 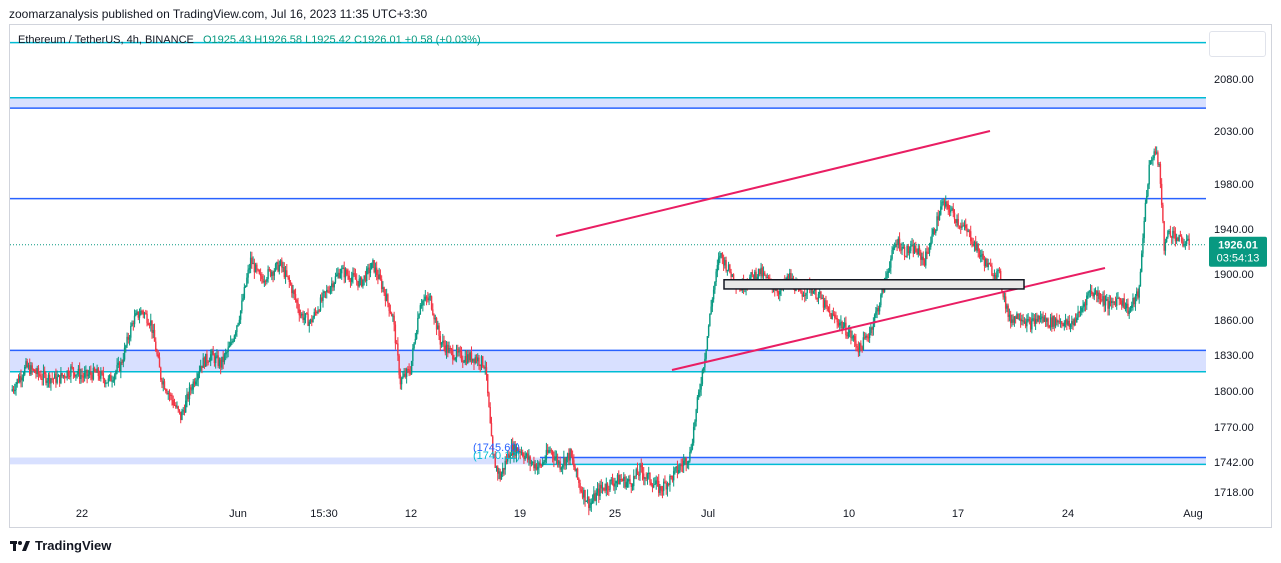 I want to click on price-axis-settings-button, so click(x=1237, y=44).